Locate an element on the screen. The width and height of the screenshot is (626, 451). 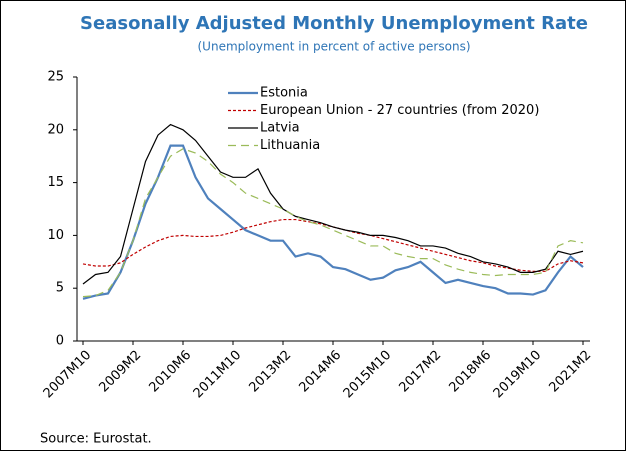
legend-label: Estonia is located at coordinates (284, 93).